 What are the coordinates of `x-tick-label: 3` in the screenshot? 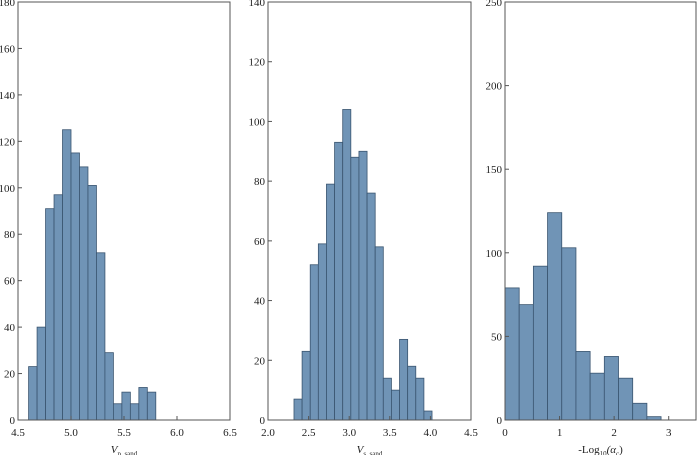 It's located at (669, 433).